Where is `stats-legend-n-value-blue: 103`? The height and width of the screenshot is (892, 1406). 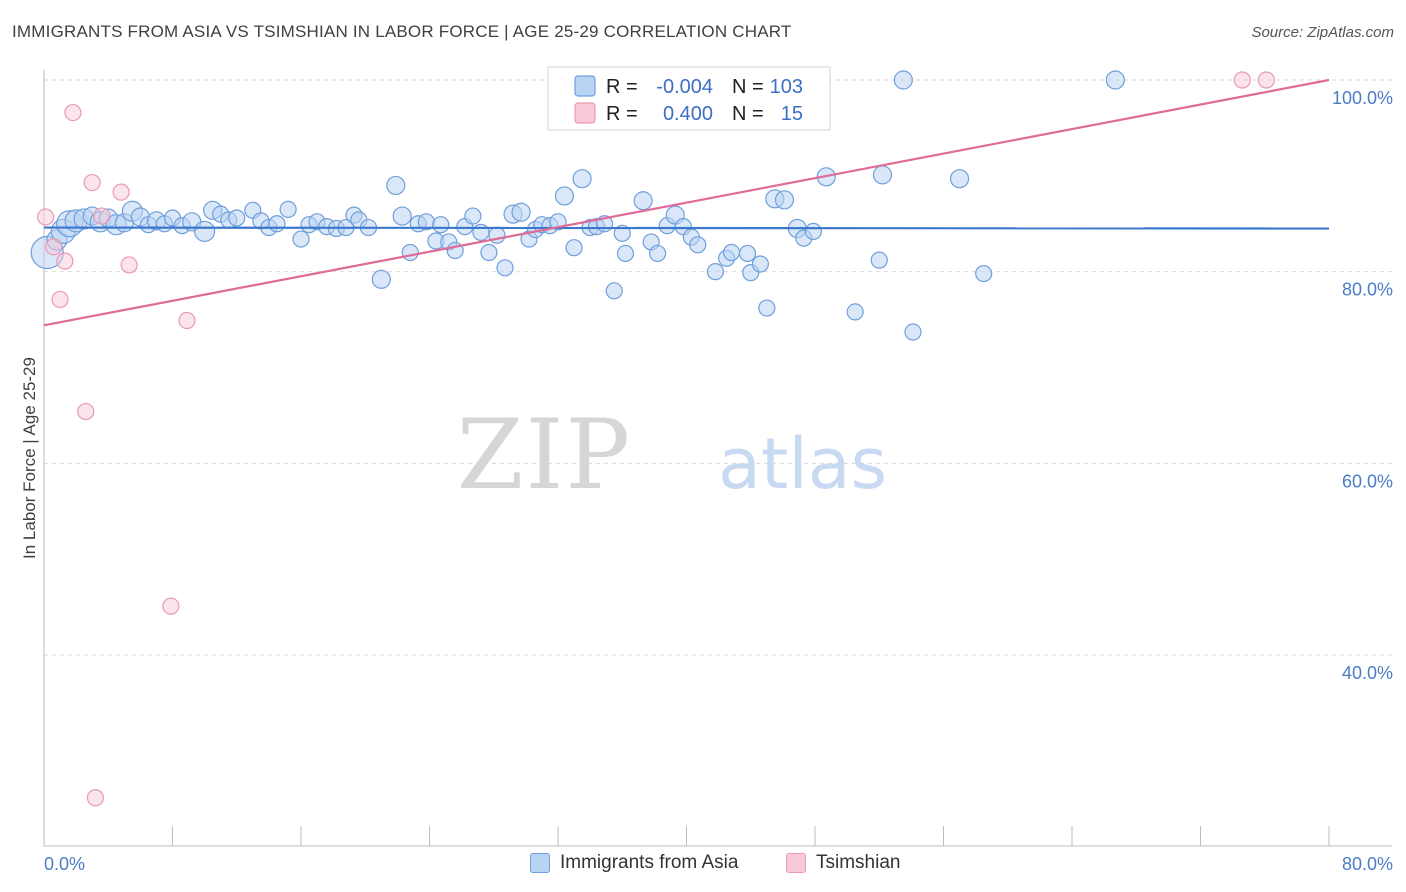 stats-legend-n-value-blue: 103 is located at coordinates (786, 87).